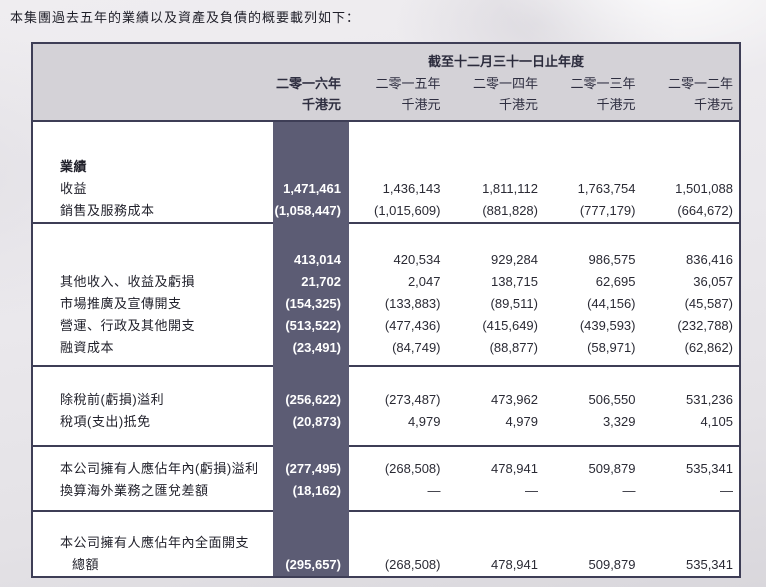  I want to click on value-cell: (1,015,609), so click(407, 210).